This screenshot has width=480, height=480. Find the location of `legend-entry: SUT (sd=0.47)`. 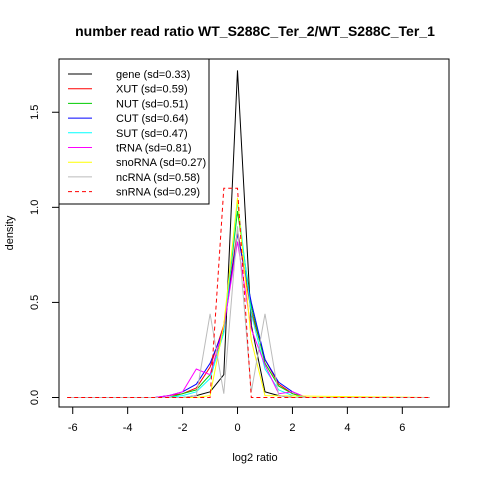

legend-entry: SUT (sd=0.47) is located at coordinates (152, 134).